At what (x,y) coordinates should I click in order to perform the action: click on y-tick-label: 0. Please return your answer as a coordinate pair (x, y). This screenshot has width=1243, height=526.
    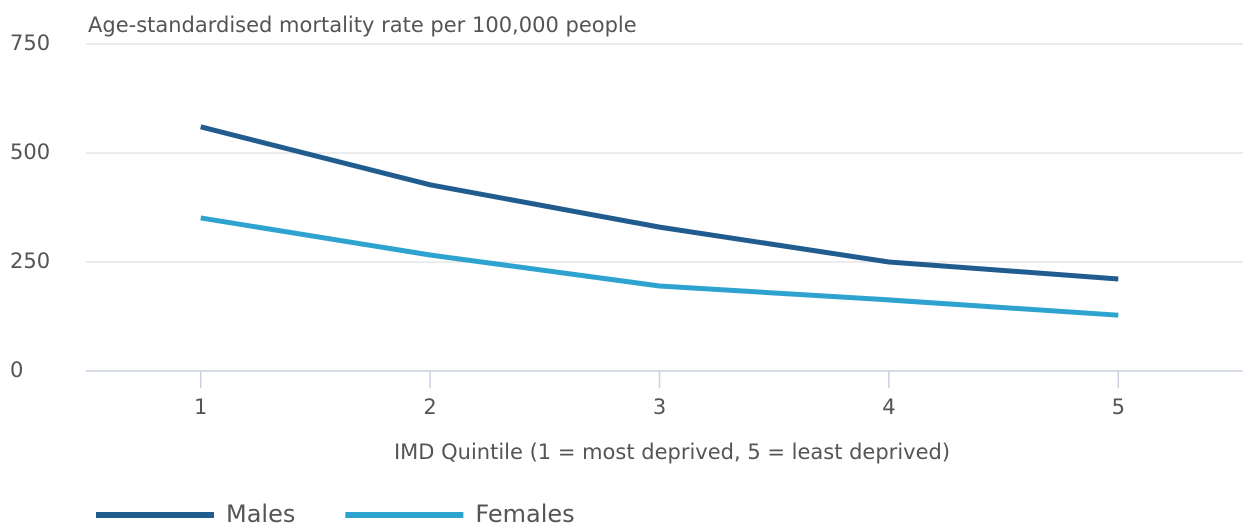
    Looking at the image, I should click on (16, 370).